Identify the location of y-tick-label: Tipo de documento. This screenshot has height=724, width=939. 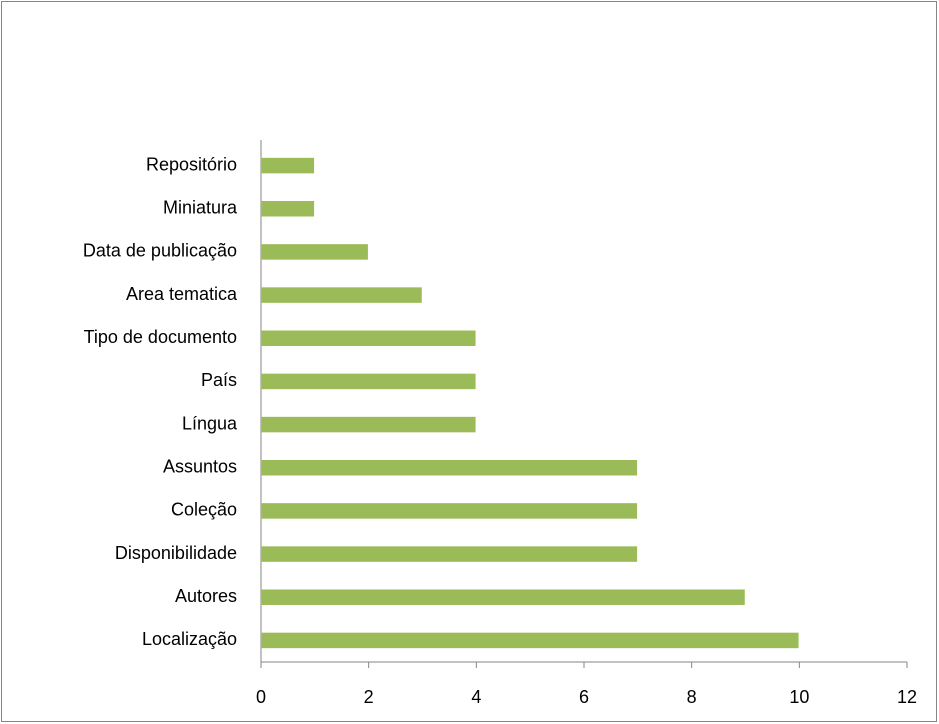
(160, 337).